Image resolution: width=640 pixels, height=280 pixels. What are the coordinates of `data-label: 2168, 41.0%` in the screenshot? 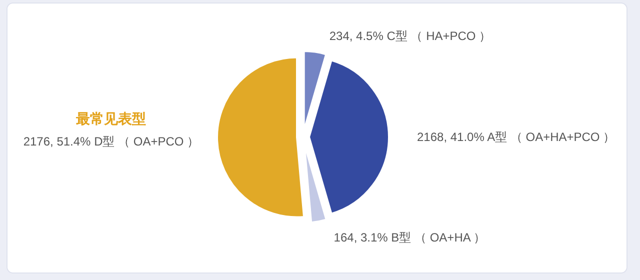 It's located at (452, 137).